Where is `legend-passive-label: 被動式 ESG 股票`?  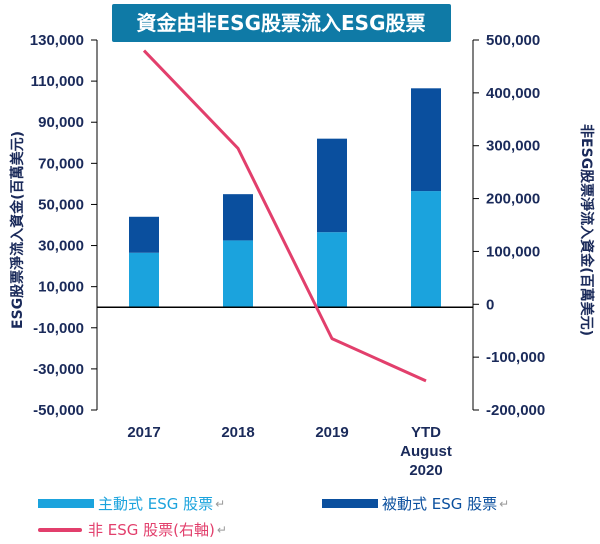
legend-passive-label: 被動式 ESG 股票 is located at coordinates (440, 504).